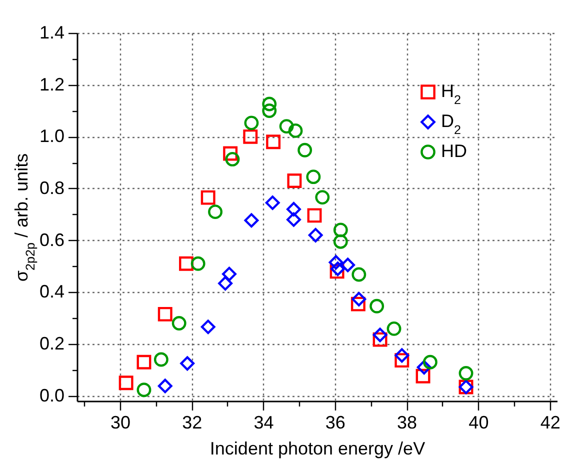 This screenshot has height=468, width=580. I want to click on legend-label: HD, so click(454, 151).